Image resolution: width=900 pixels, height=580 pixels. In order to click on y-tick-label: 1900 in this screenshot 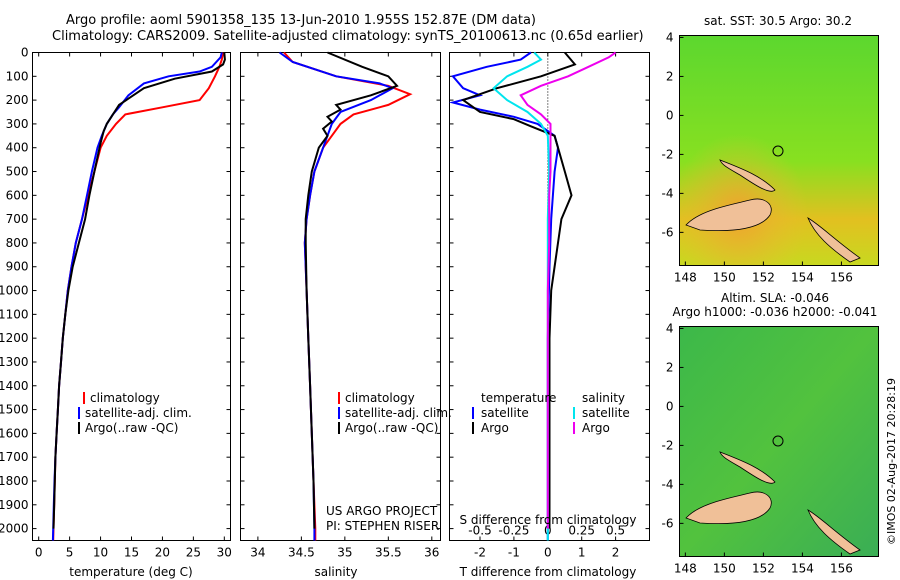, I will do `click(14, 505)`.